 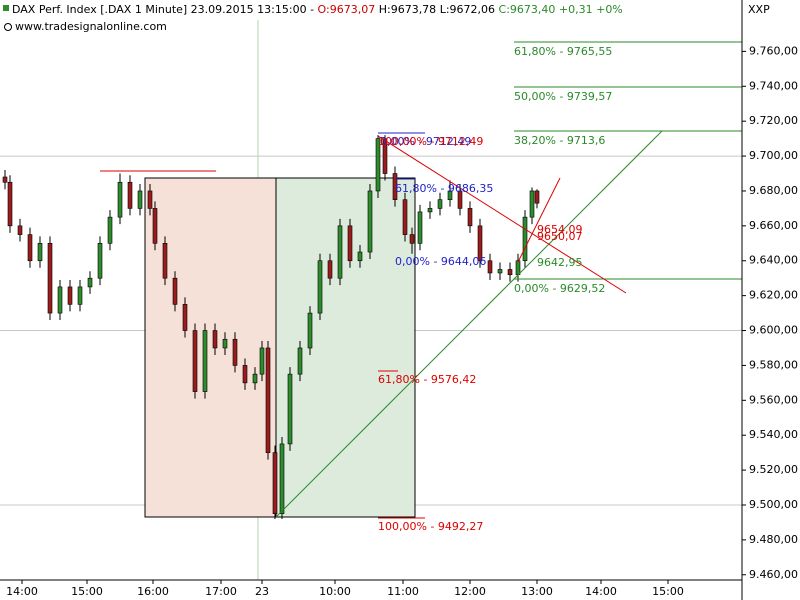 What do you see at coordinates (444, 188) in the screenshot?
I see `annotation: 61,80% - 9686,35` at bounding box center [444, 188].